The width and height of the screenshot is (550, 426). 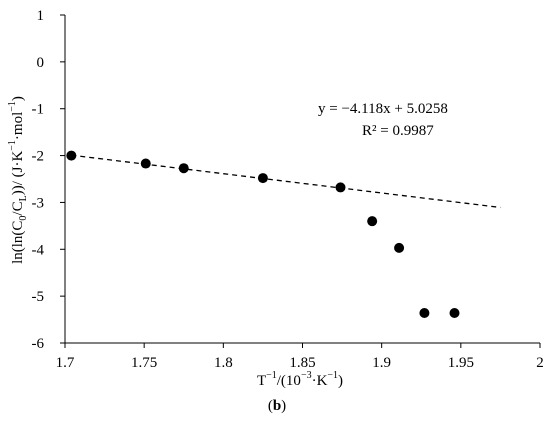 I want to click on y-tick-label: 0, so click(x=41, y=63).